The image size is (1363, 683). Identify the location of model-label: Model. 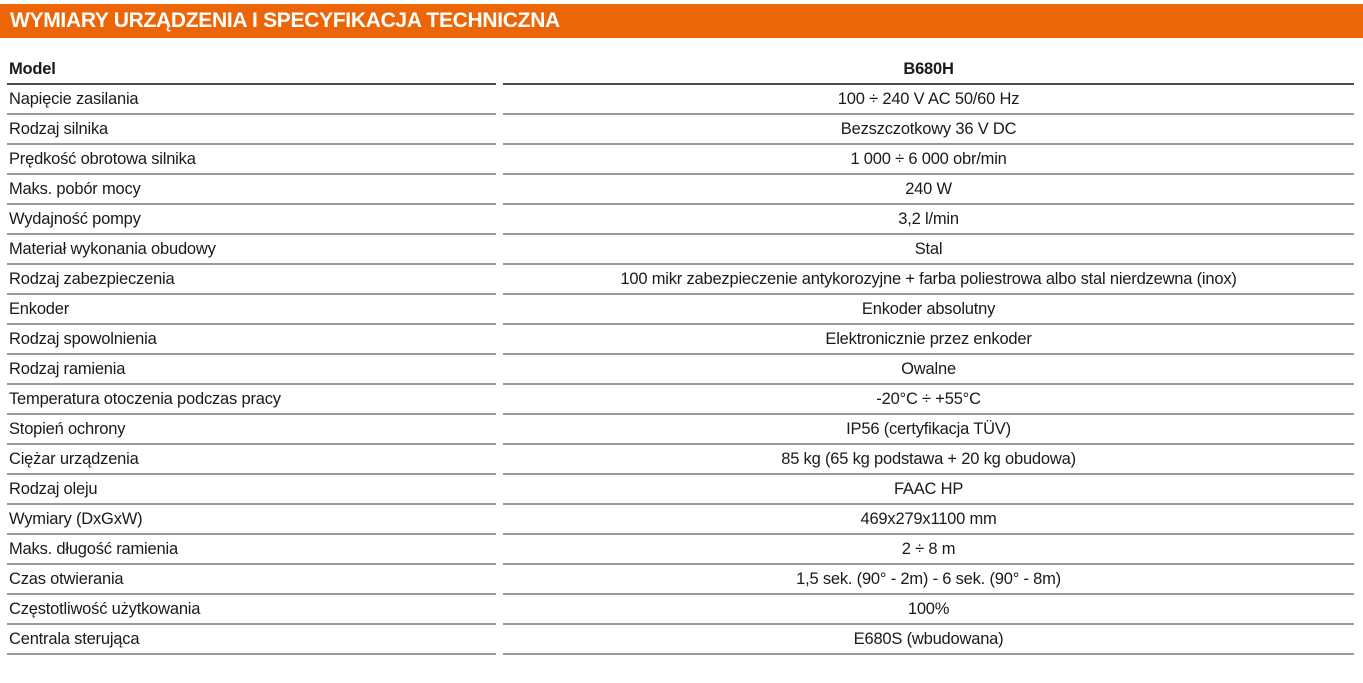
(252, 70).